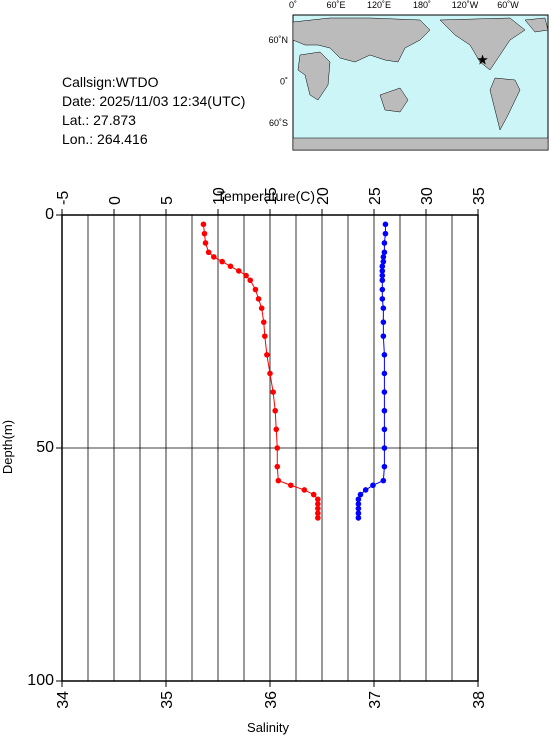  I want to click on map-left-label: 60˚N, so click(278, 40).